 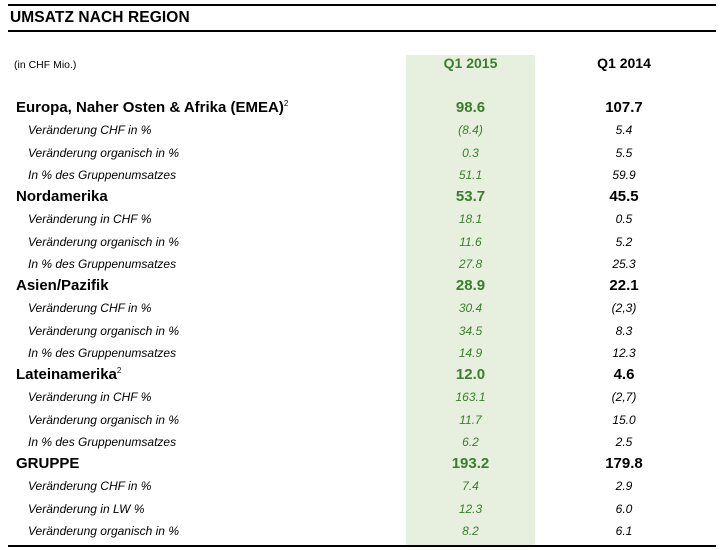 What do you see at coordinates (362, 353) in the screenshot?
I see `detail-row: In % des Gruppenumsatzes 14.9 12.3` at bounding box center [362, 353].